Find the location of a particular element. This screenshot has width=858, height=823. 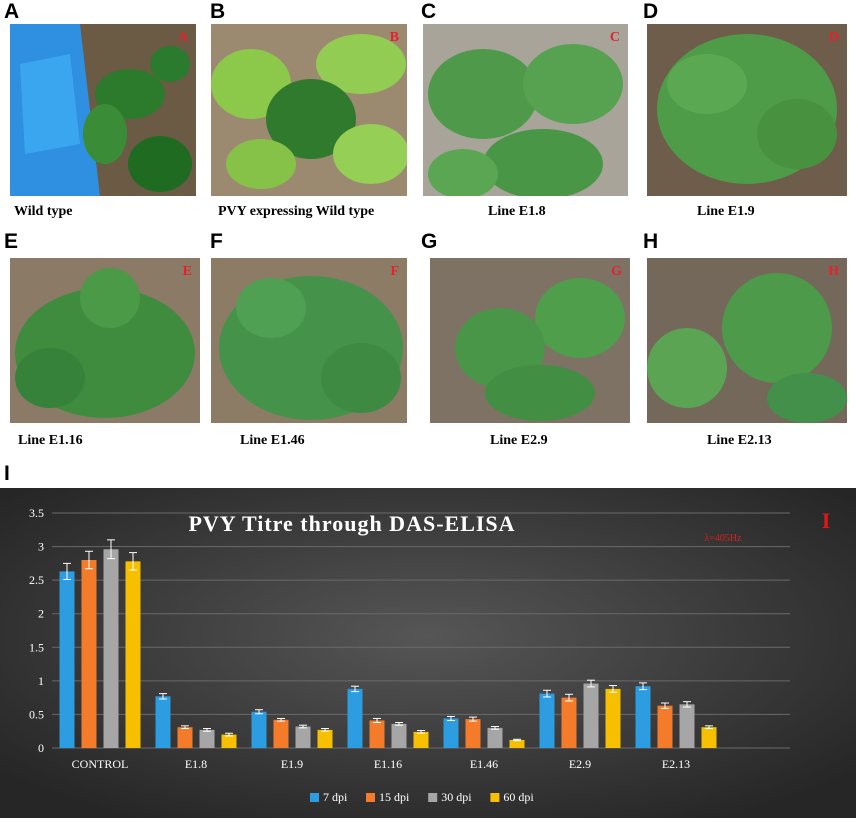

photo-line-e1-46: F is located at coordinates (309, 340).